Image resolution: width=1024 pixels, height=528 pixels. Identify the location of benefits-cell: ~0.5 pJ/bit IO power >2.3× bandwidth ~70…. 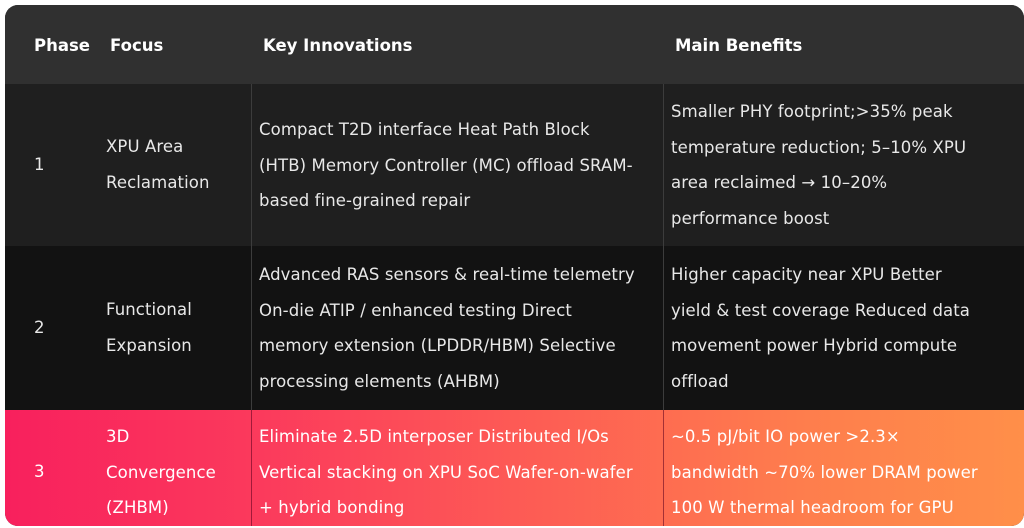
(824, 472).